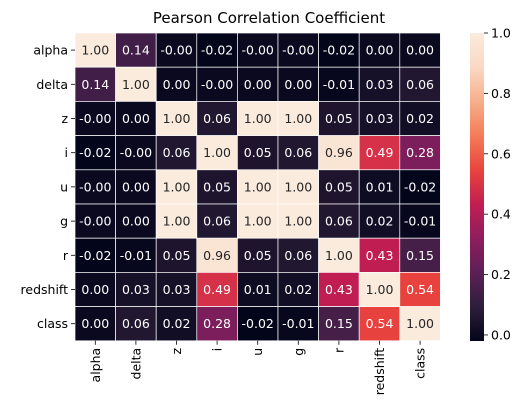 Image resolution: width=524 pixels, height=412 pixels. I want to click on y-tick-label: redshift, so click(45, 289).